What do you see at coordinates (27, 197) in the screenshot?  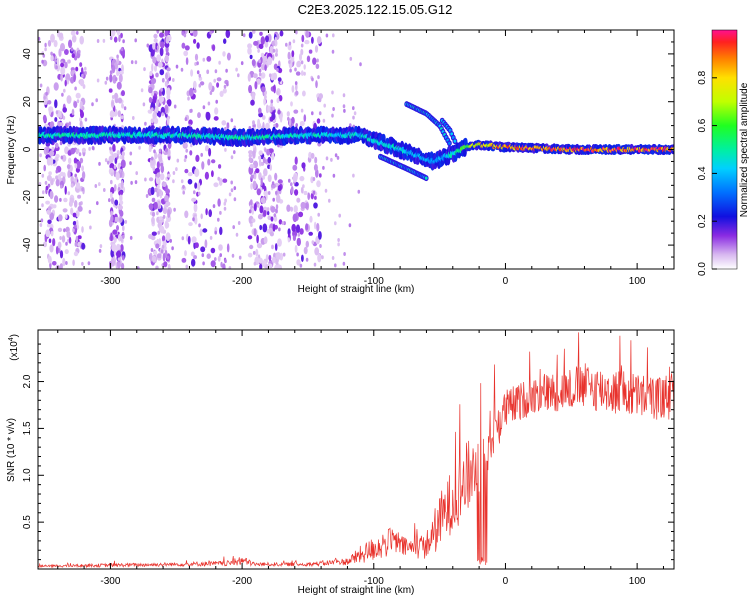 I see `y-tick-label: -20` at bounding box center [27, 197].